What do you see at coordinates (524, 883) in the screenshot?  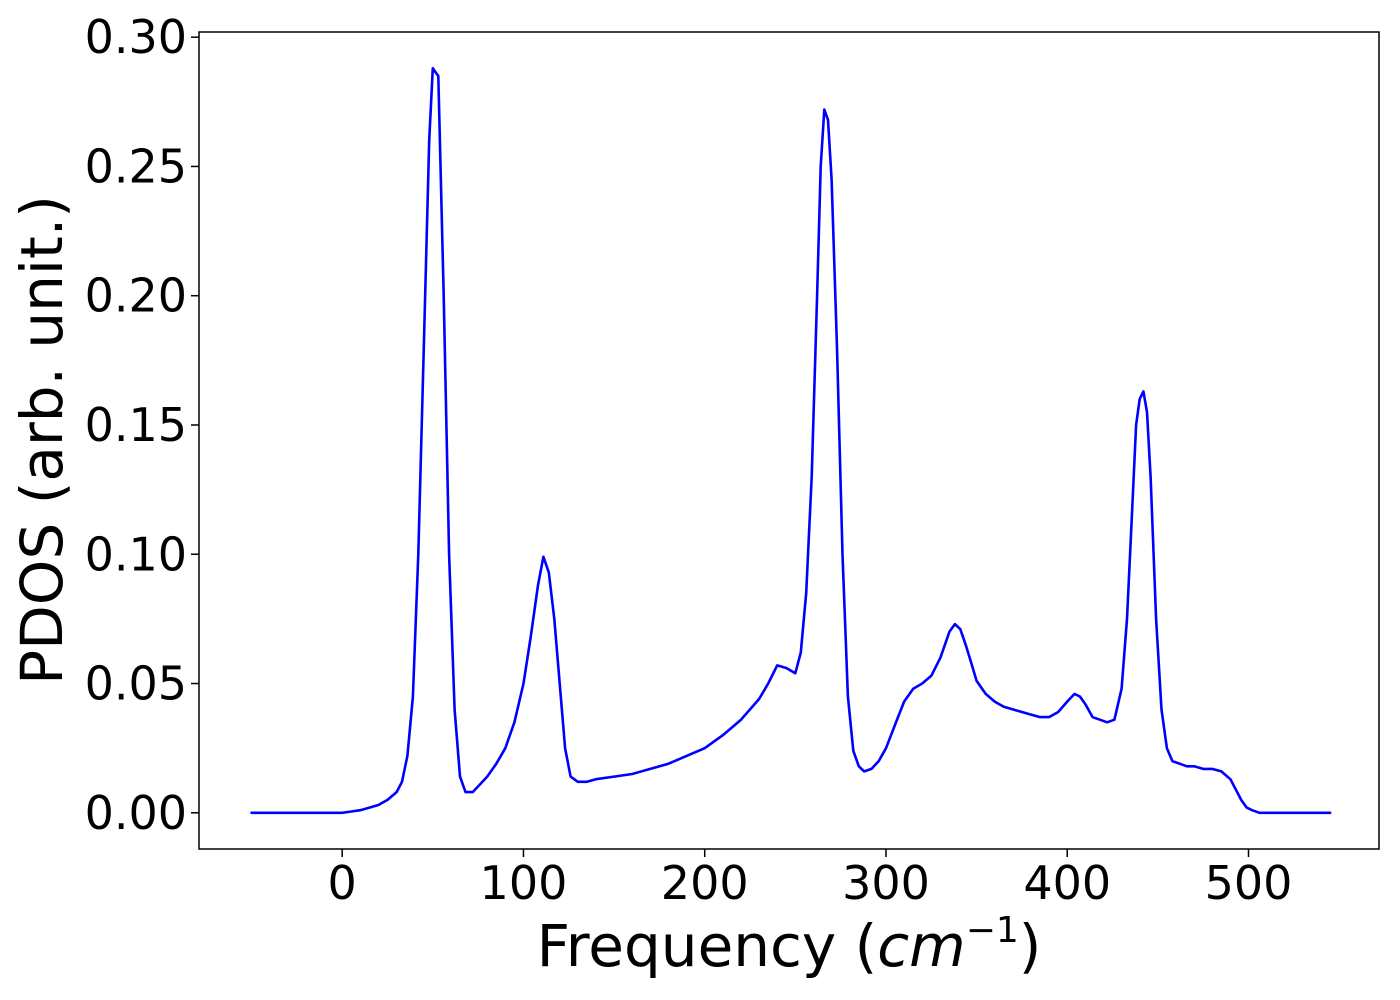 I see `x-tick-label: 100` at bounding box center [524, 883].